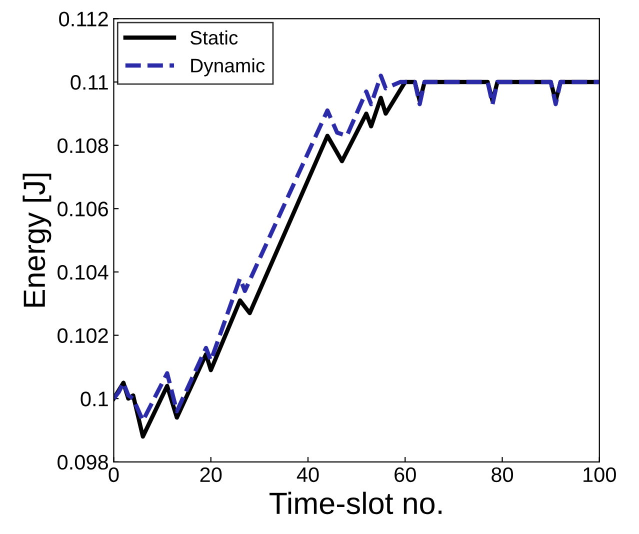  What do you see at coordinates (356, 503) in the screenshot?
I see `x-axis-title: Time-slot no.` at bounding box center [356, 503].